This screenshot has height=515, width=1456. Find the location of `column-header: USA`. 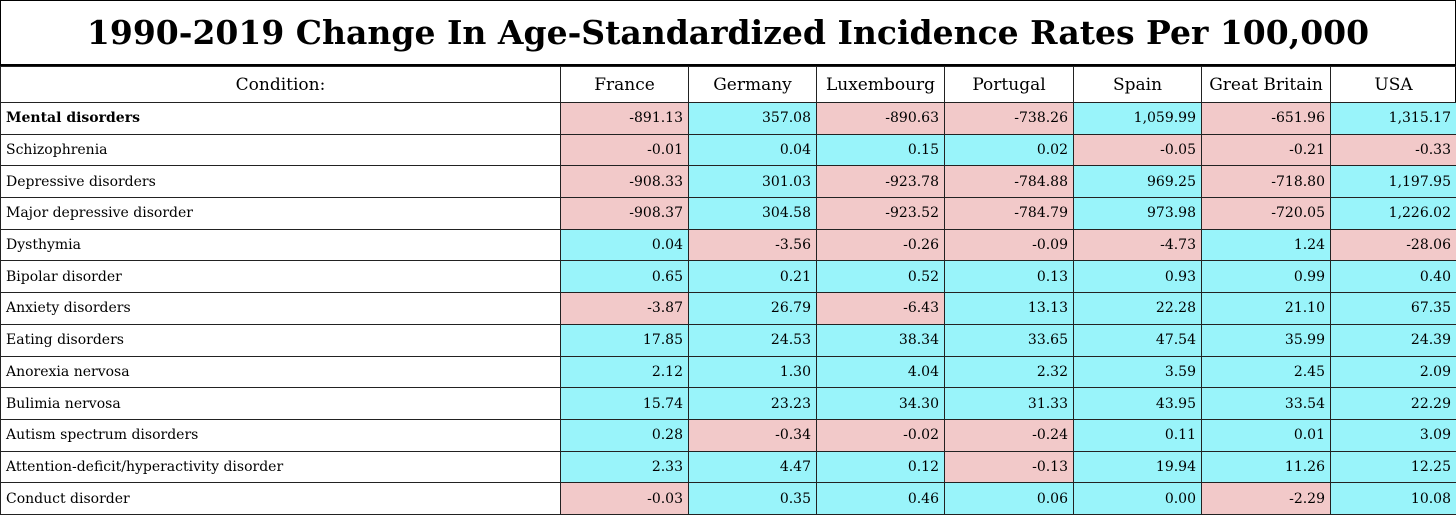

column-header: USA is located at coordinates (1393, 84).